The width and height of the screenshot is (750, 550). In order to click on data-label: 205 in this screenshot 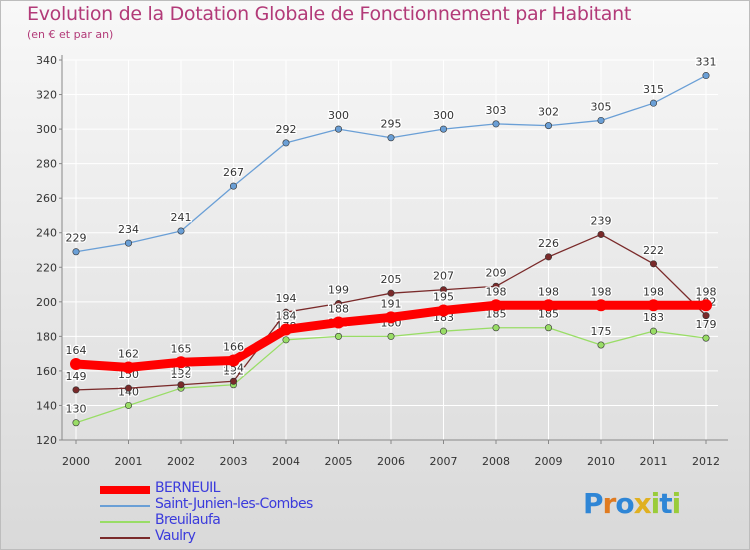, I will do `click(391, 279)`.